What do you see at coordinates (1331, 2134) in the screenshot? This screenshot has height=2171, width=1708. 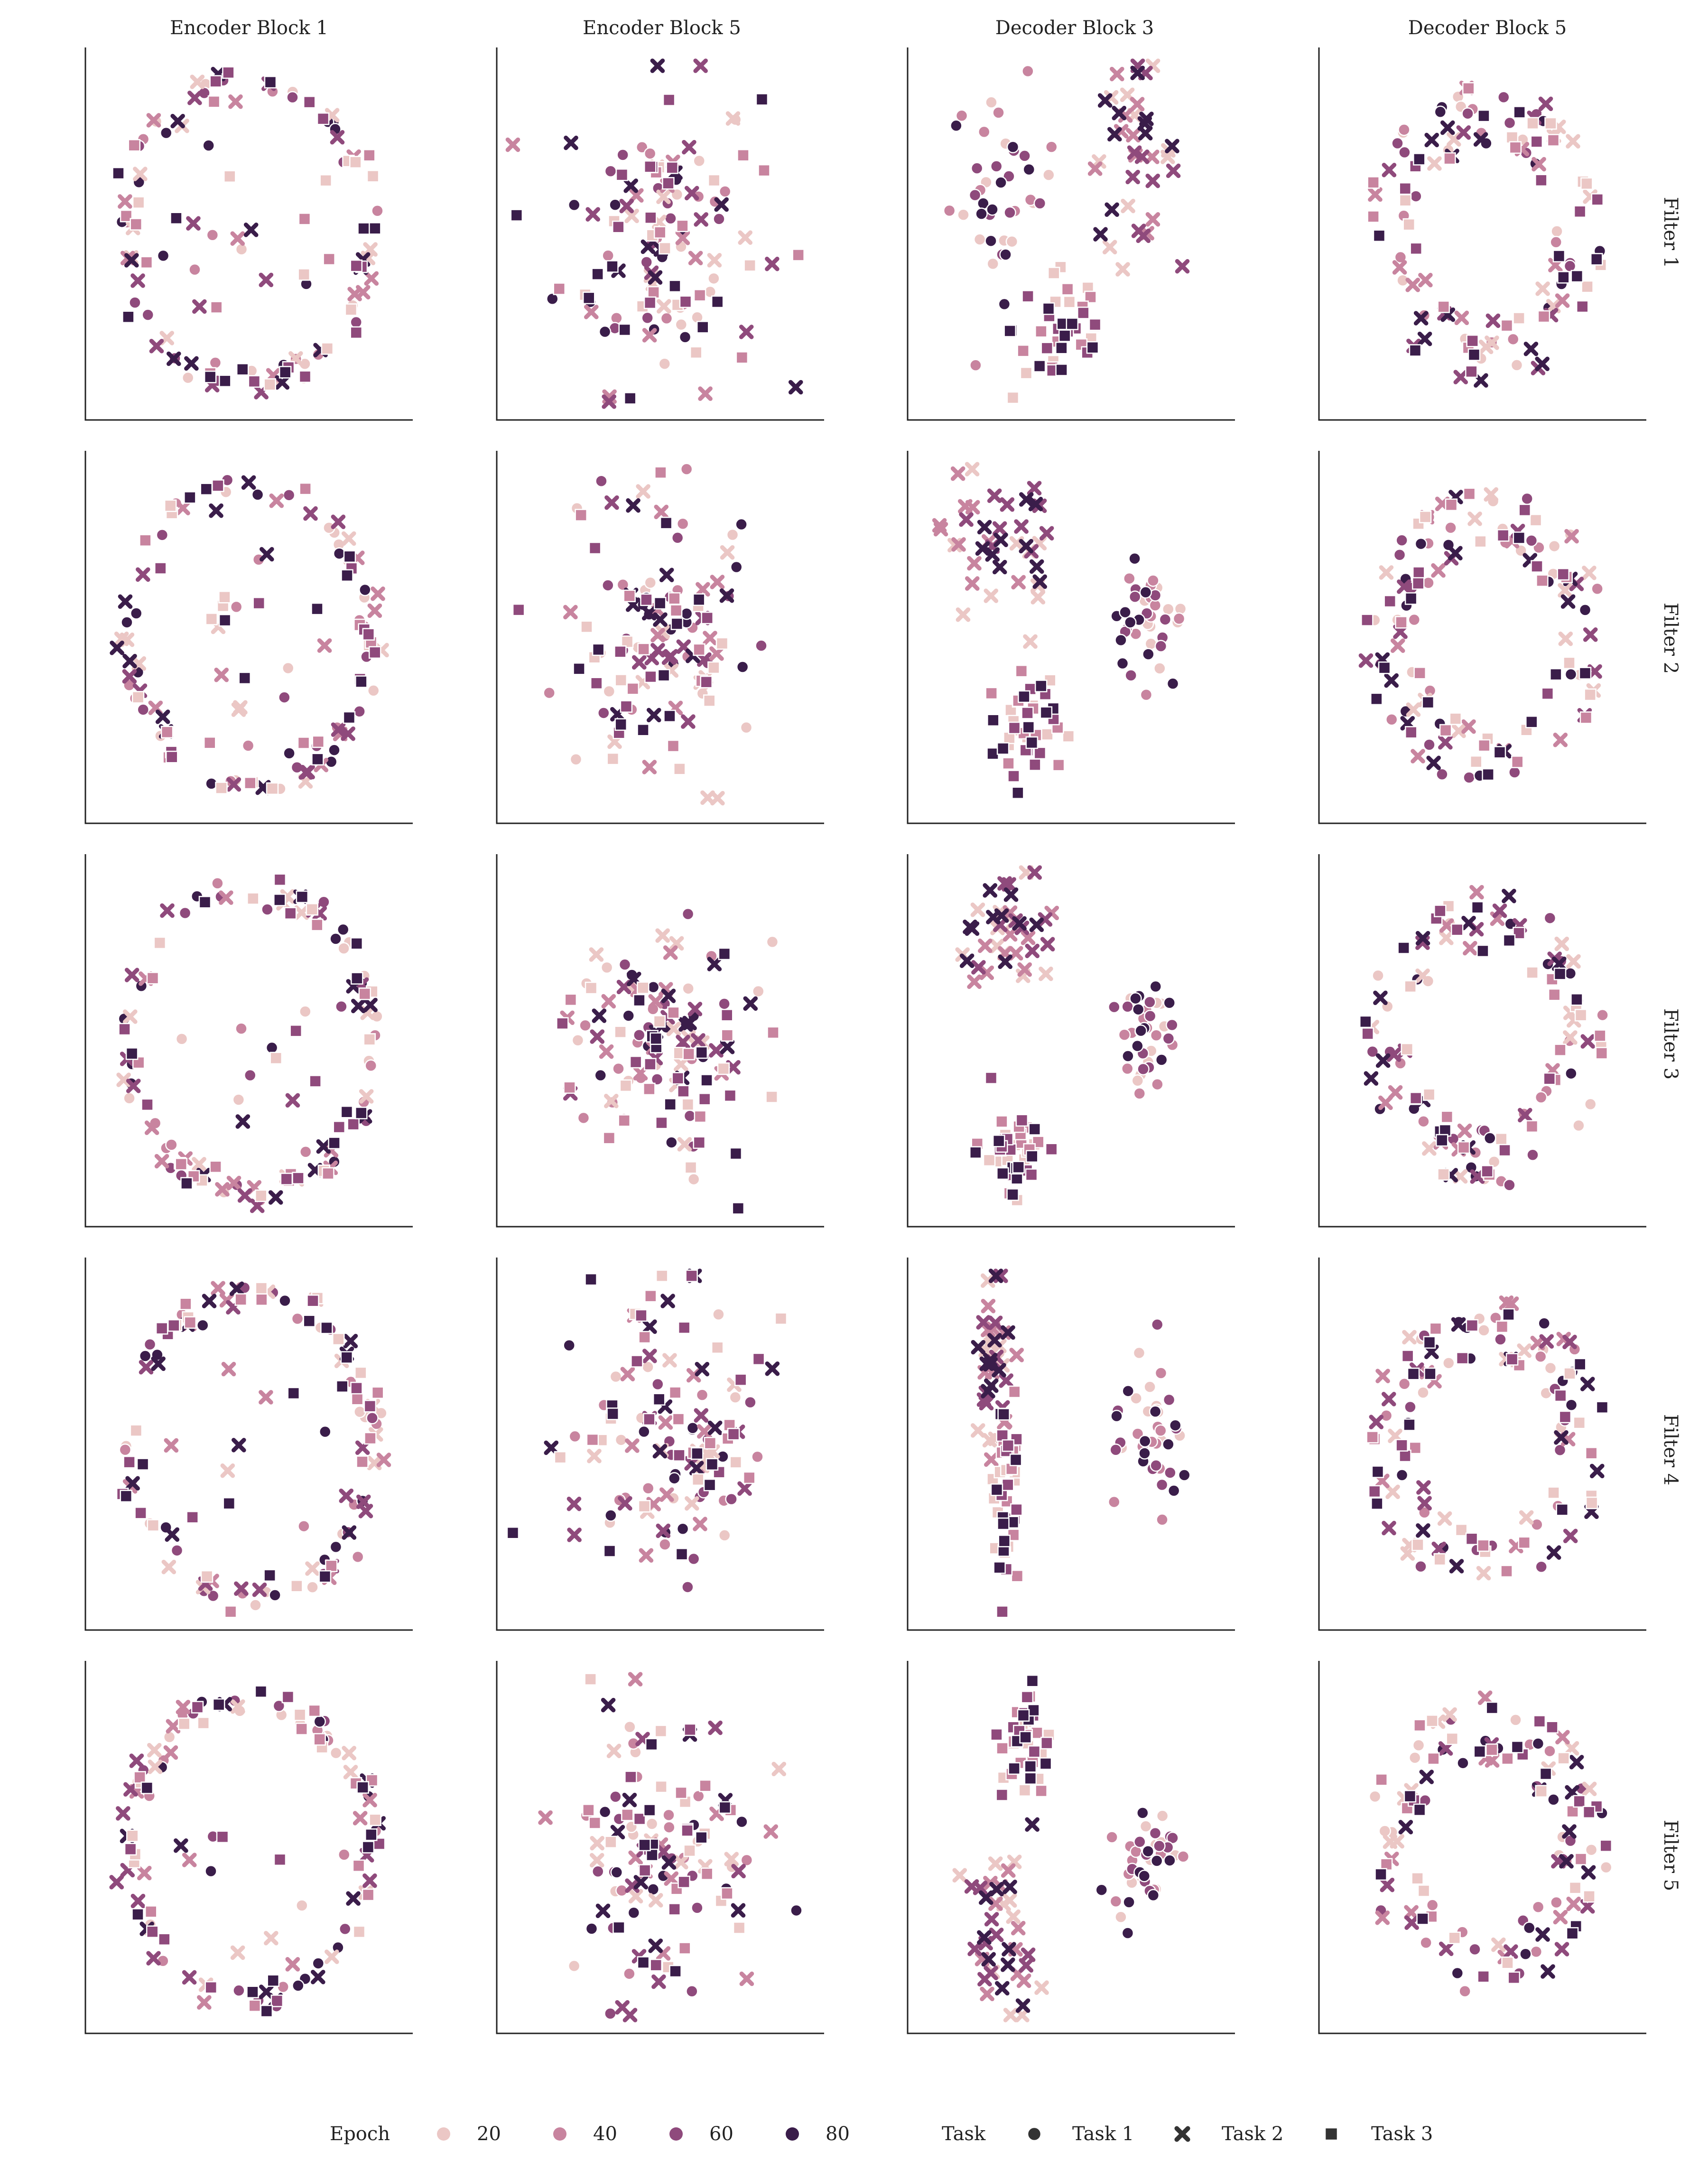 I see `legend-task3-marker` at bounding box center [1331, 2134].